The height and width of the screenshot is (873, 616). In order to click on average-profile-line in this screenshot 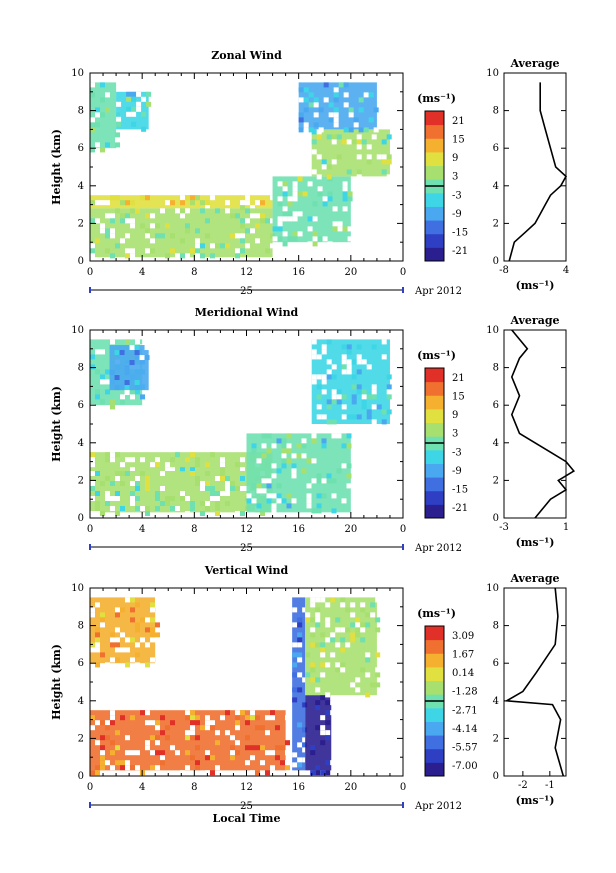, I will do `click(543, 424)`.